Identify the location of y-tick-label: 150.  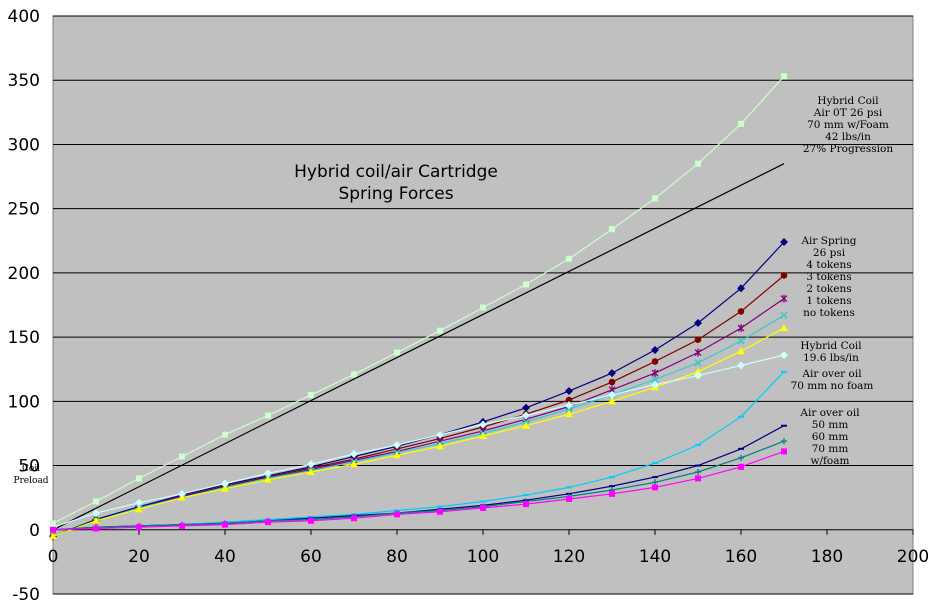
(24, 338).